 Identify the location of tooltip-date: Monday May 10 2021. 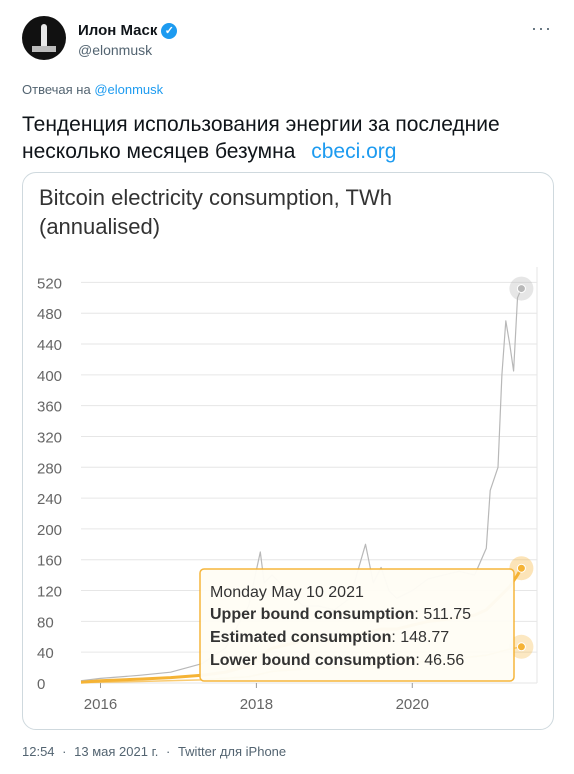
(287, 592).